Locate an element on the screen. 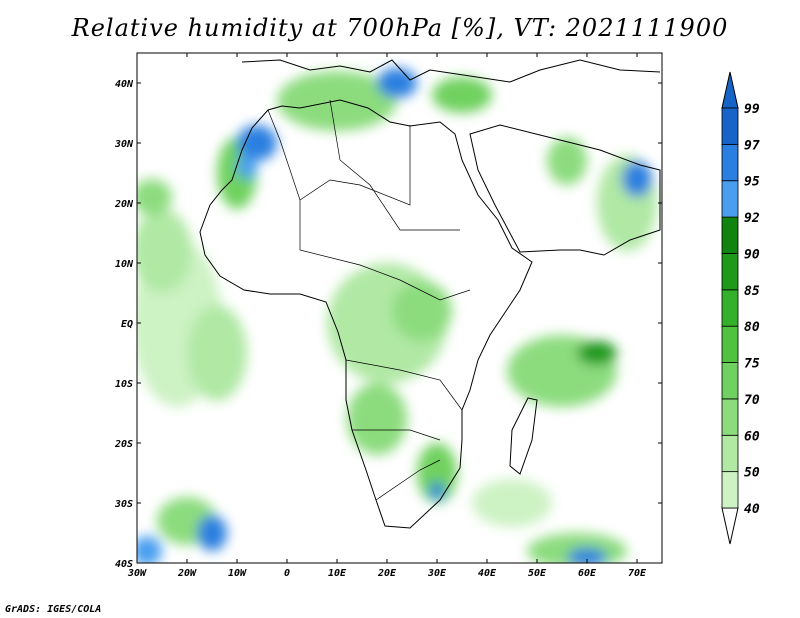 This screenshot has width=800, height=618. lat-tick-label: 30S is located at coordinates (123, 504).